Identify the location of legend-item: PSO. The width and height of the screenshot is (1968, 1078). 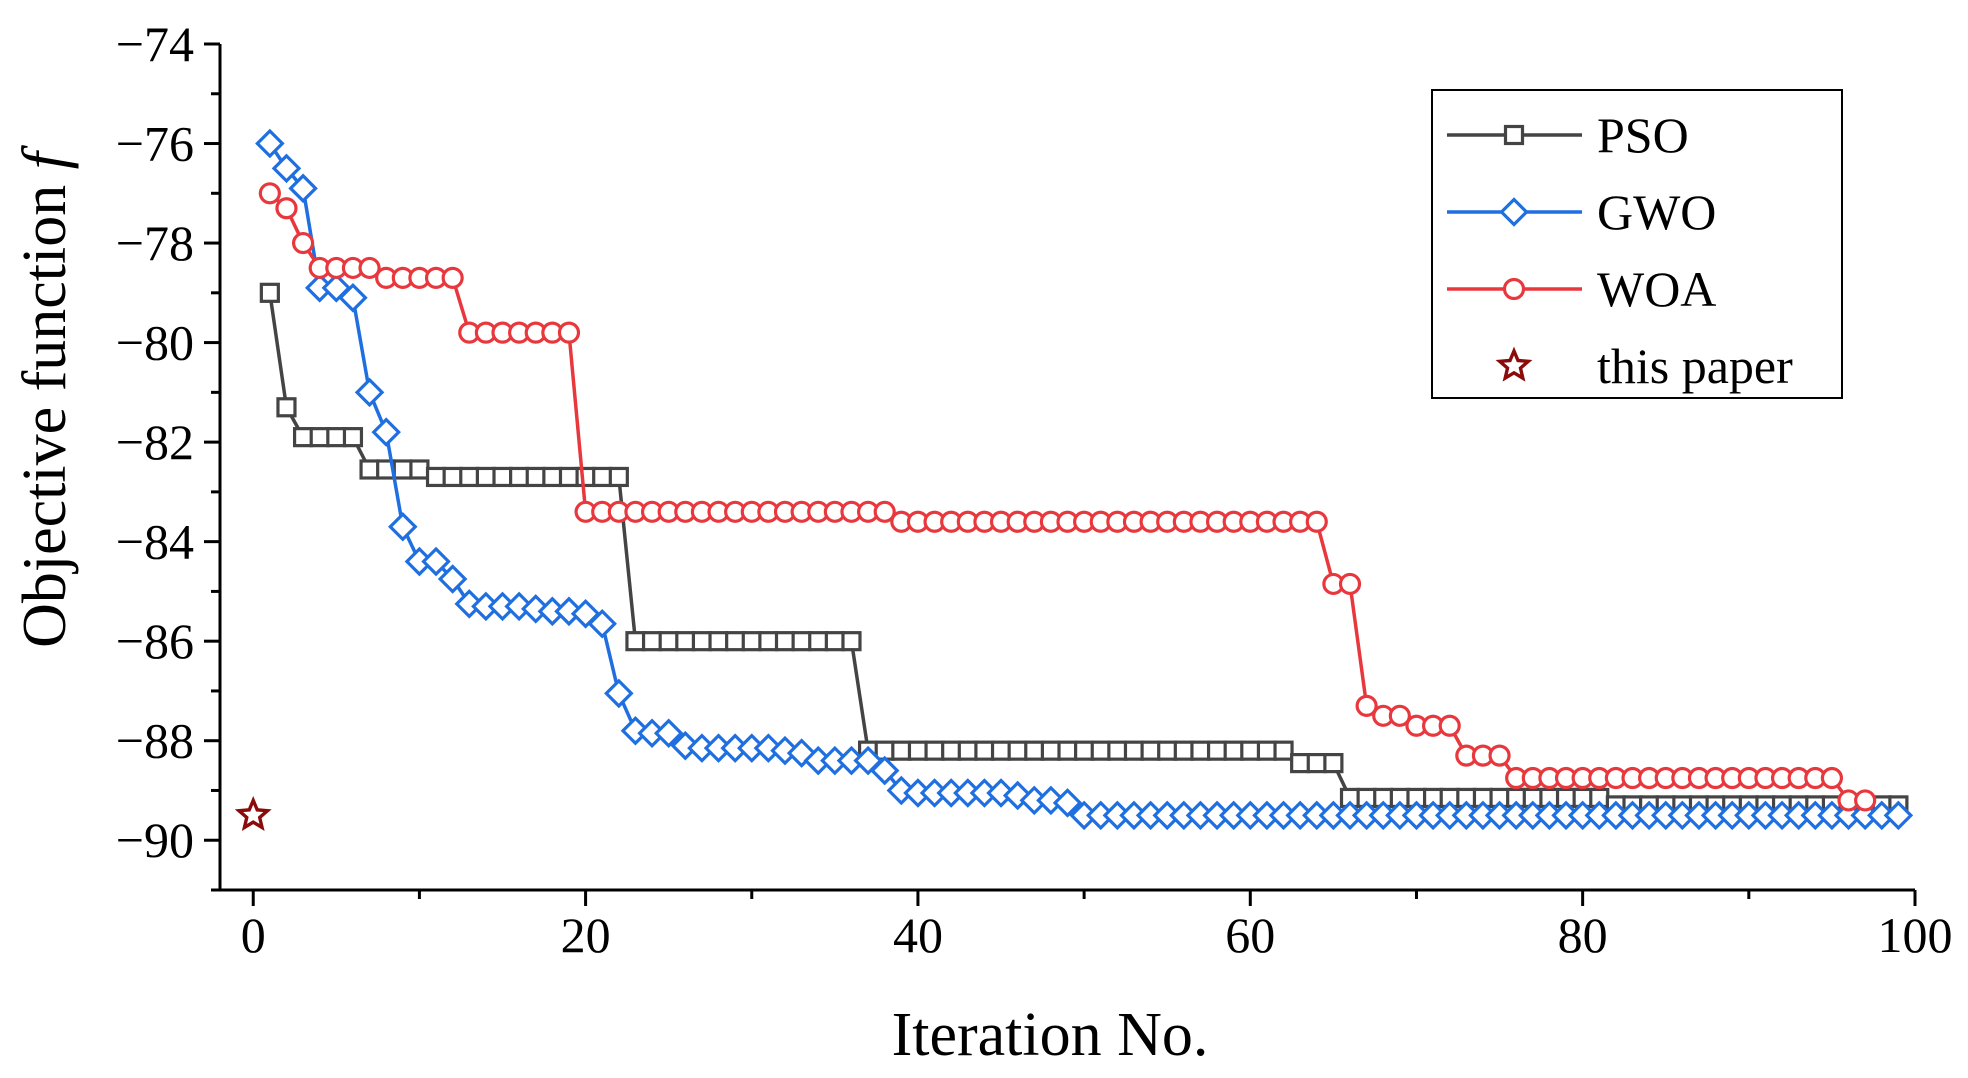
(1568, 135).